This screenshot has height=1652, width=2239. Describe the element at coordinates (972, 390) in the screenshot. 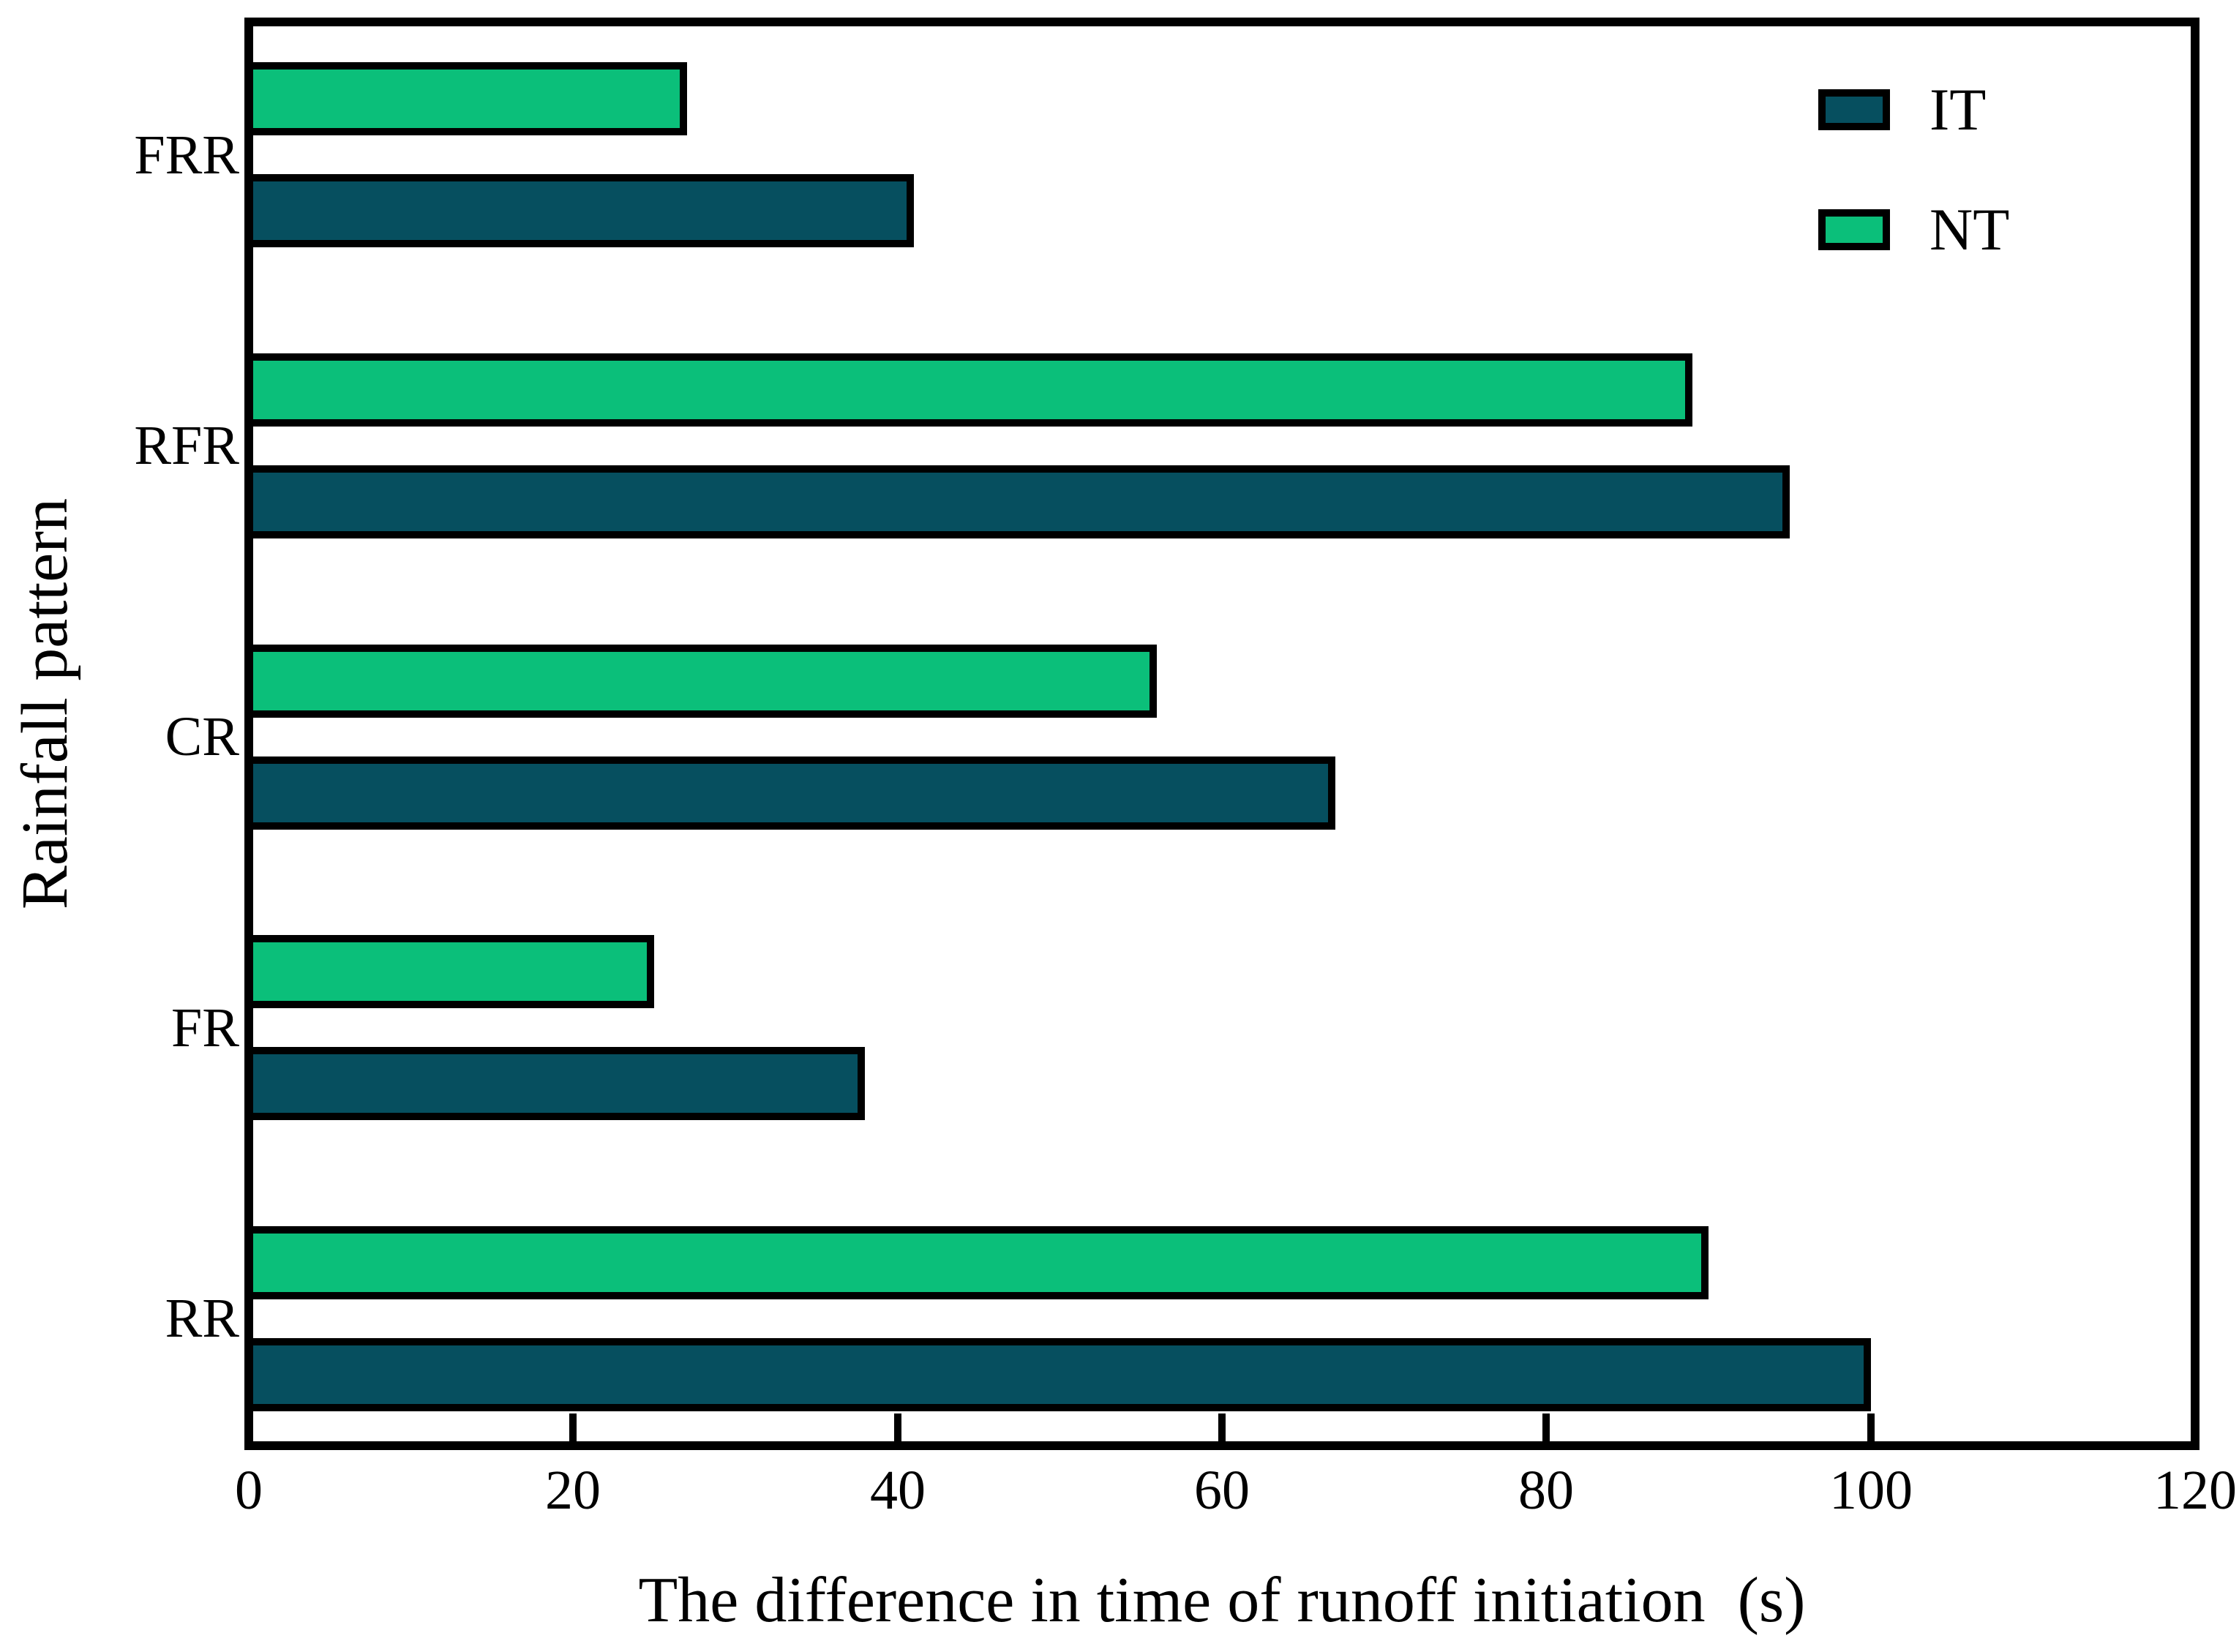

I see `bar-rfr-nt` at that location.